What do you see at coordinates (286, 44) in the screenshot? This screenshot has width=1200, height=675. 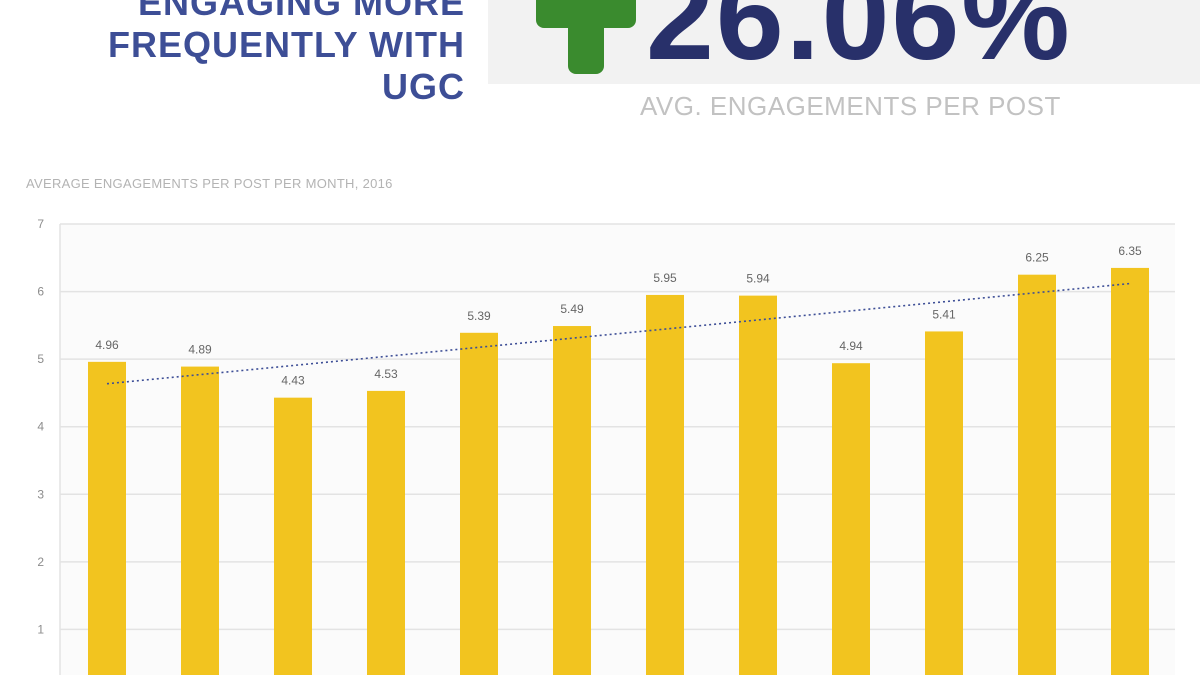 I see `headline-line-2: FREQUENTLY WITH` at bounding box center [286, 44].